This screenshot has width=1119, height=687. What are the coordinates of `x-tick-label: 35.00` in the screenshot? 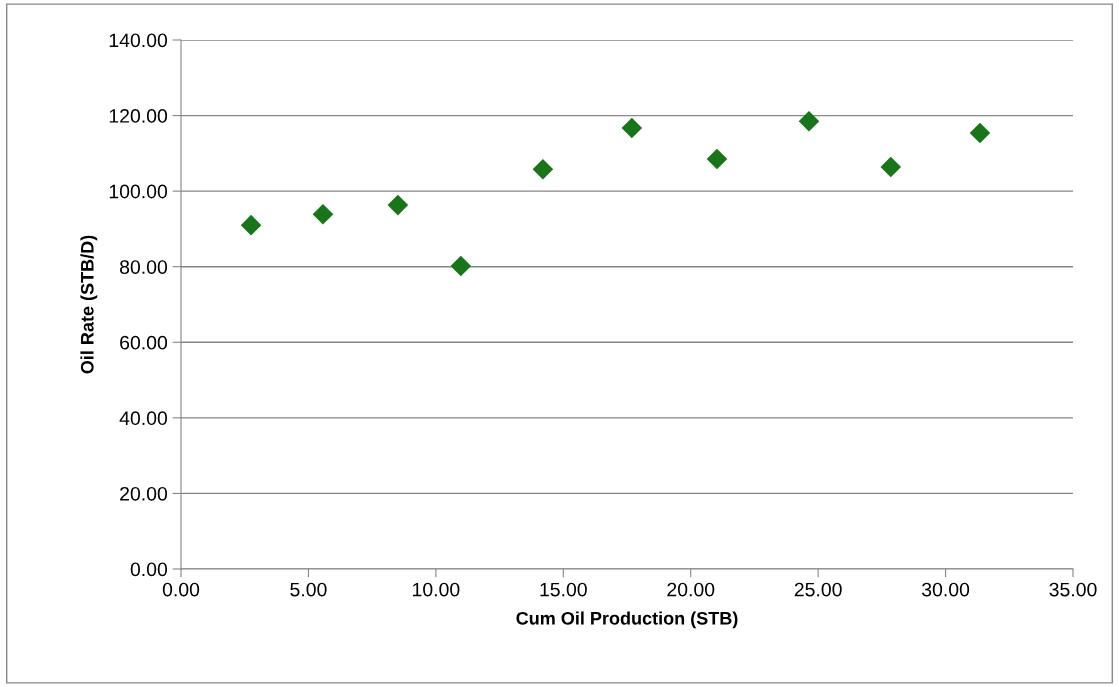 It's located at (1073, 589).